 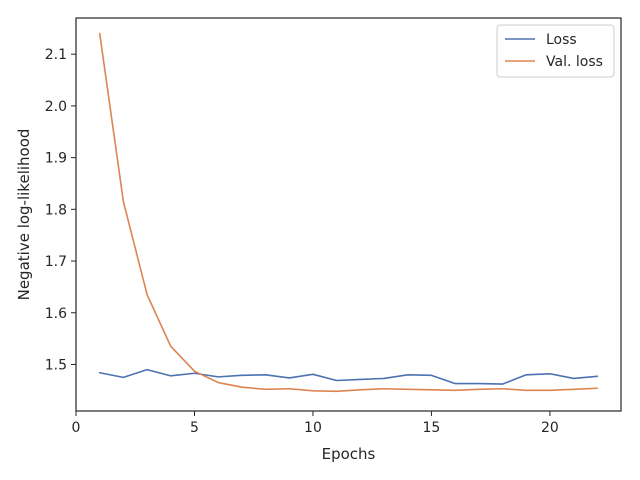 I want to click on legend-label: Val. loss, so click(x=574, y=62).